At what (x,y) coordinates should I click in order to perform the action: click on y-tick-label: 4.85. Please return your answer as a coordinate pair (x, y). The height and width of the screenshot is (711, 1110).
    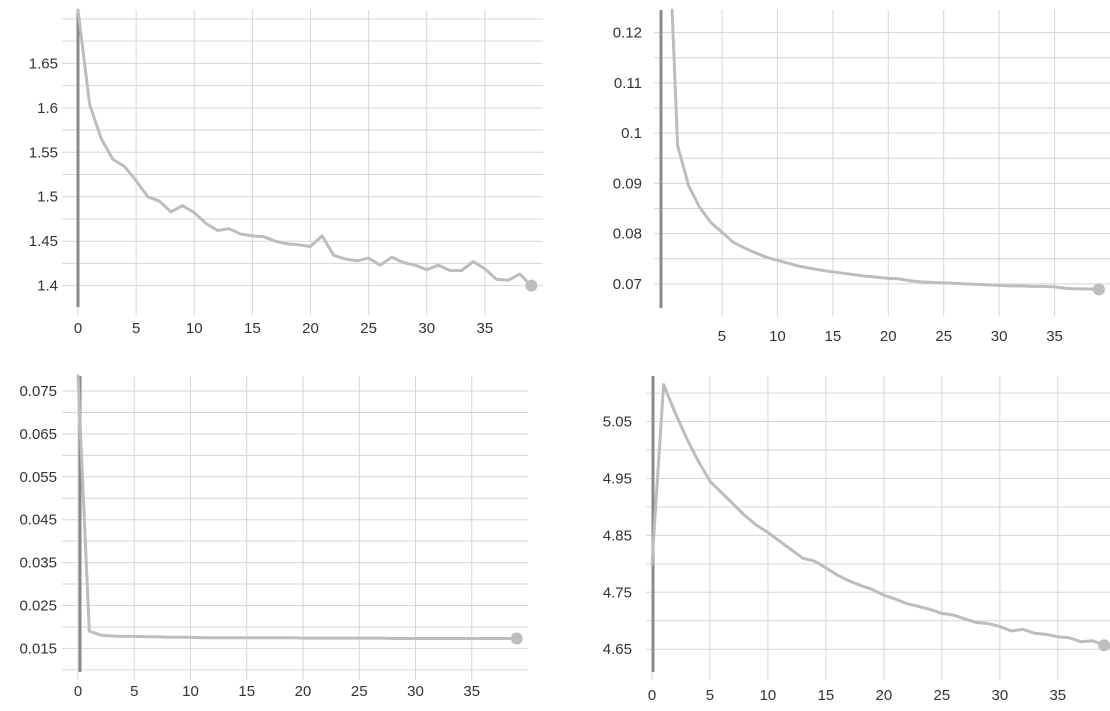
    Looking at the image, I should click on (617, 535).